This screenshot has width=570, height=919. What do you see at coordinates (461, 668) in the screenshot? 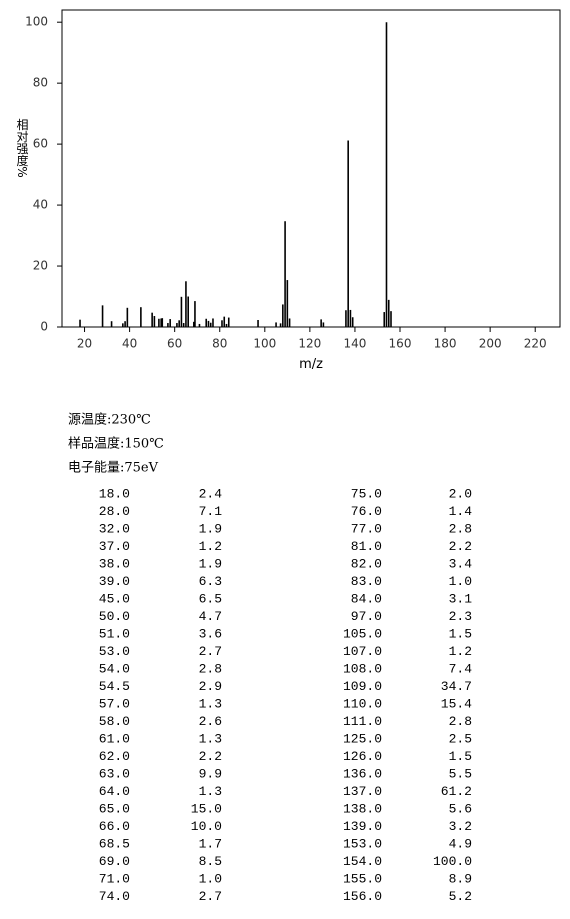
I see `table-cell: 7.4` at bounding box center [461, 668].